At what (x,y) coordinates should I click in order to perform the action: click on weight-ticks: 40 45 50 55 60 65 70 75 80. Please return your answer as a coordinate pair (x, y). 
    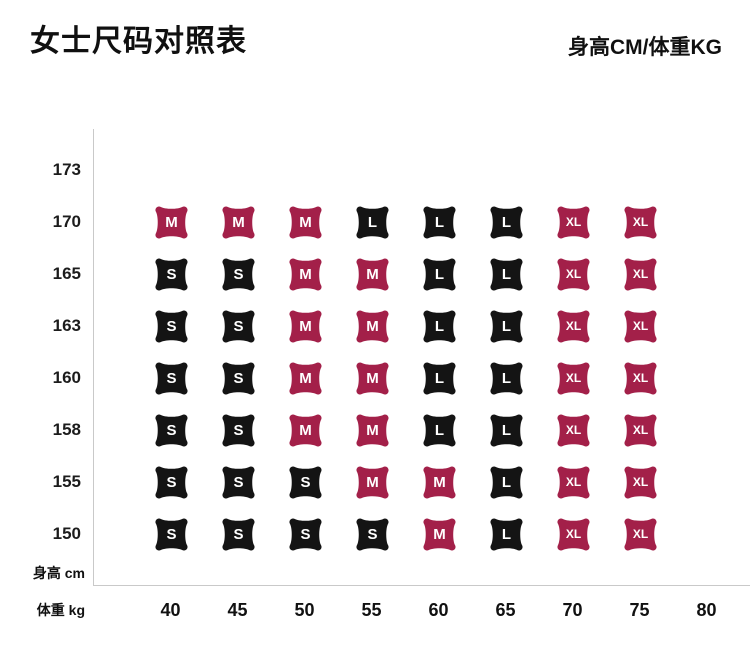
    Looking at the image, I should click on (438, 610).